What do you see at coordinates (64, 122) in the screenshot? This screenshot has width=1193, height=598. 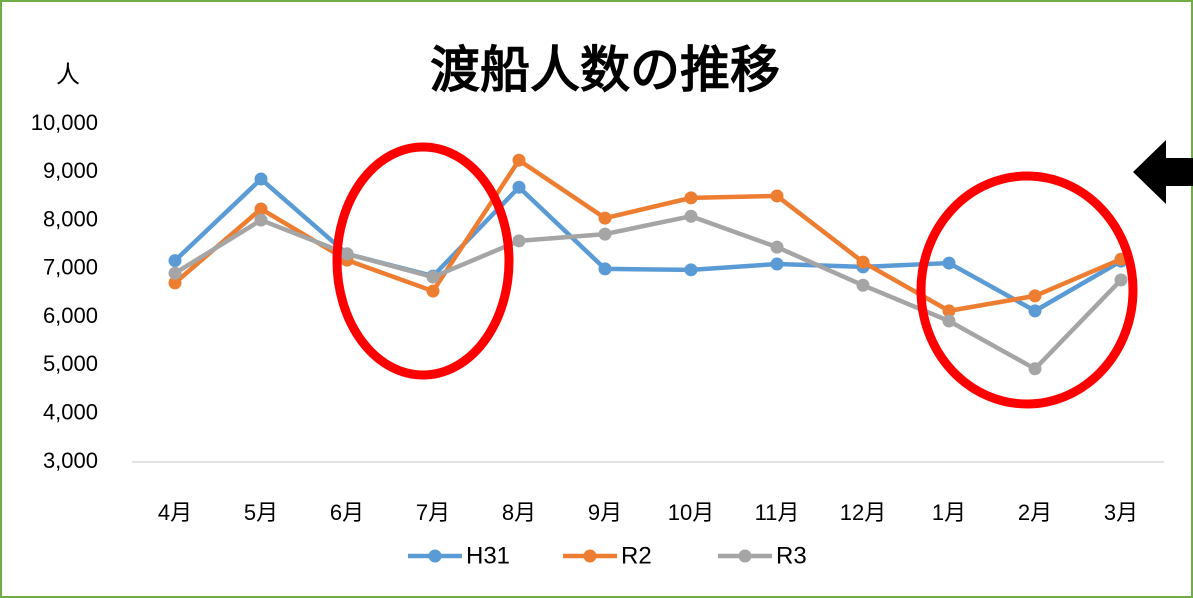 I see `y-tick-label: 10,000` at bounding box center [64, 122].